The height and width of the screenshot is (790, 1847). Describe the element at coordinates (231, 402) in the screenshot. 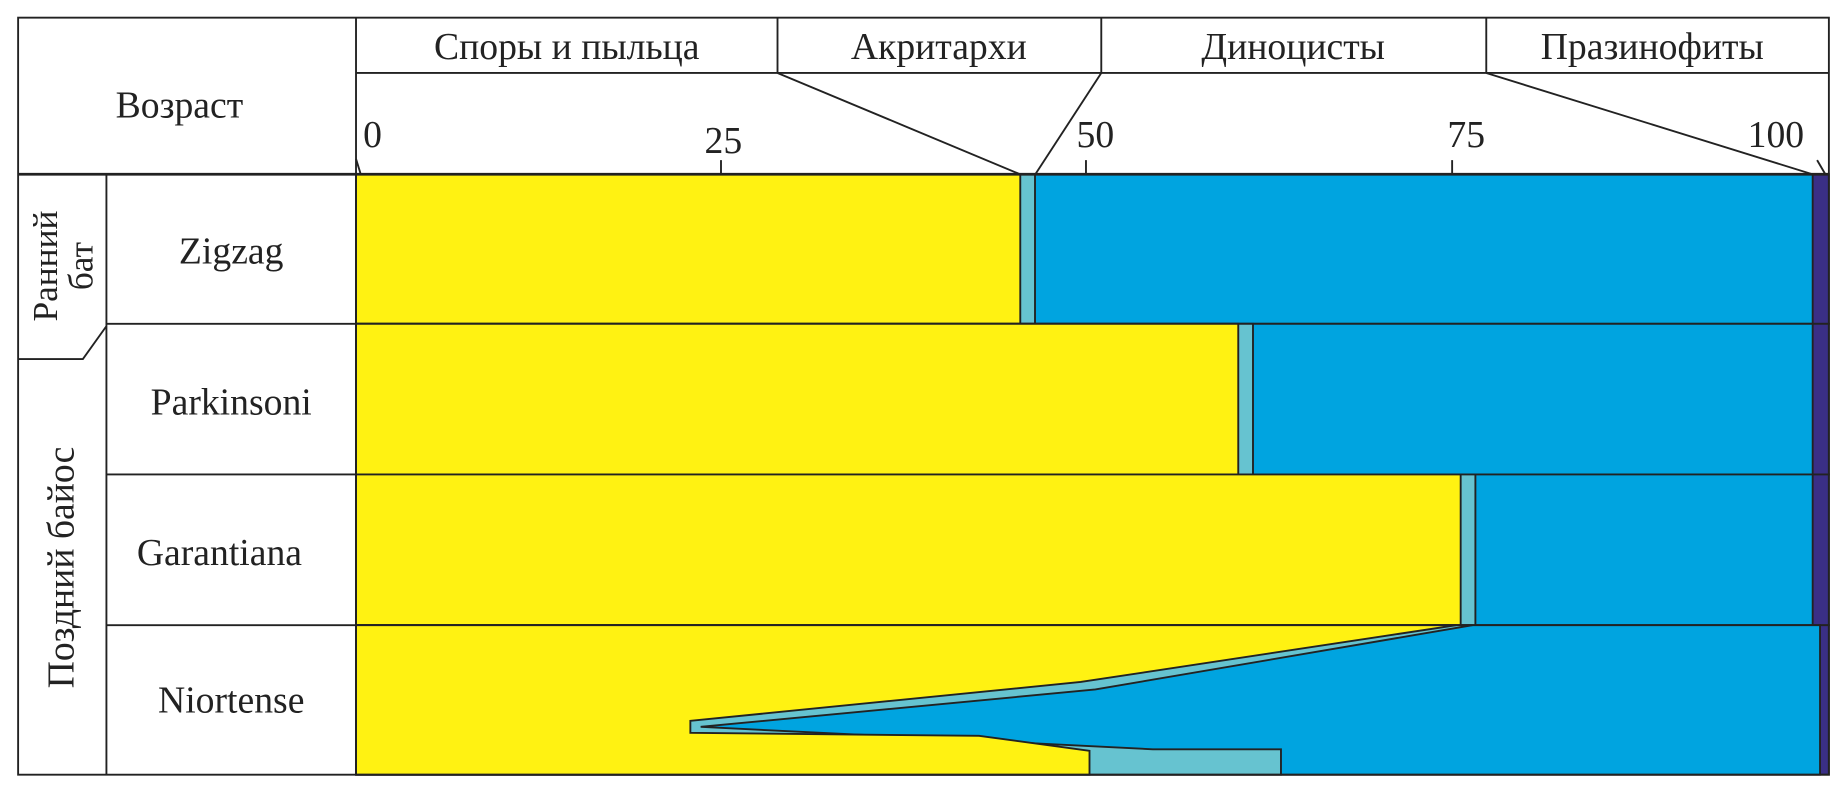

I see `zone-label-parkinsoni: Parkinsoni` at that location.